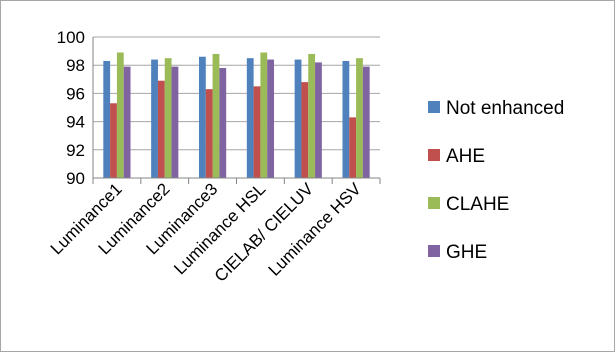 The width and height of the screenshot is (615, 352). What do you see at coordinates (75, 122) in the screenshot?
I see `y-tick-label: 94` at bounding box center [75, 122].